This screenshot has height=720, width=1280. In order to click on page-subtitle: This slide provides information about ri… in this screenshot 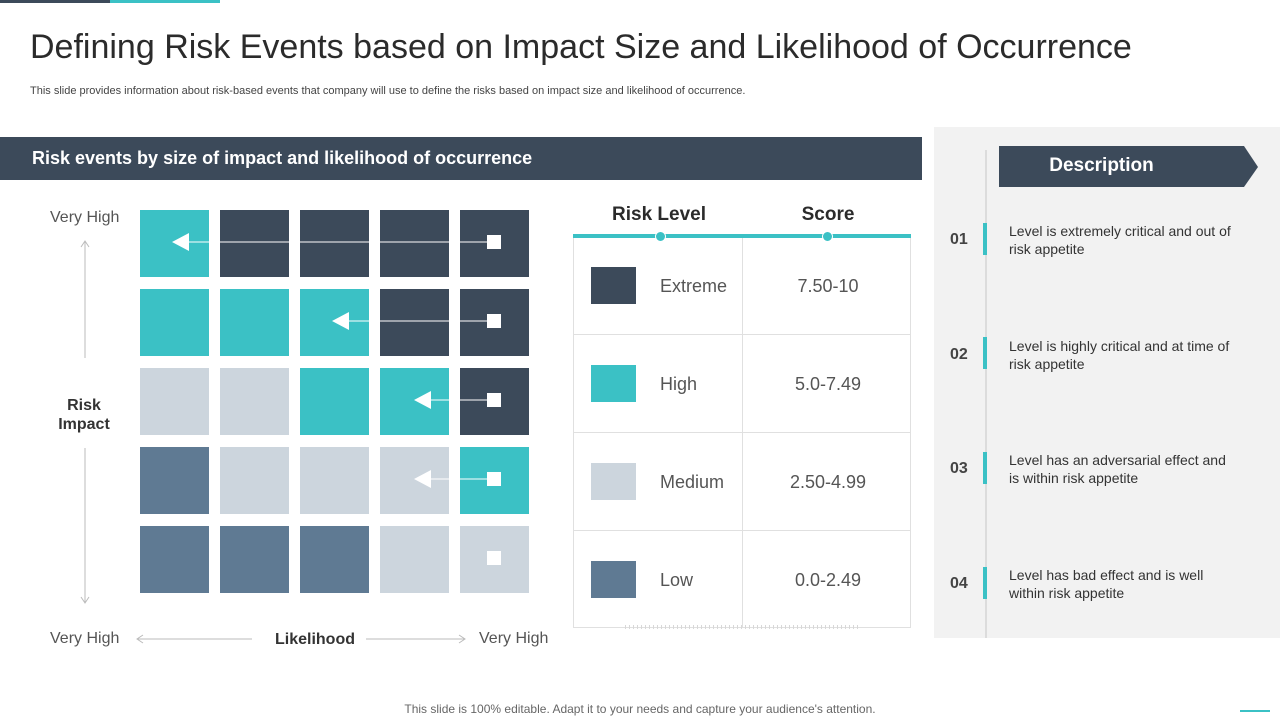, I will do `click(388, 91)`.